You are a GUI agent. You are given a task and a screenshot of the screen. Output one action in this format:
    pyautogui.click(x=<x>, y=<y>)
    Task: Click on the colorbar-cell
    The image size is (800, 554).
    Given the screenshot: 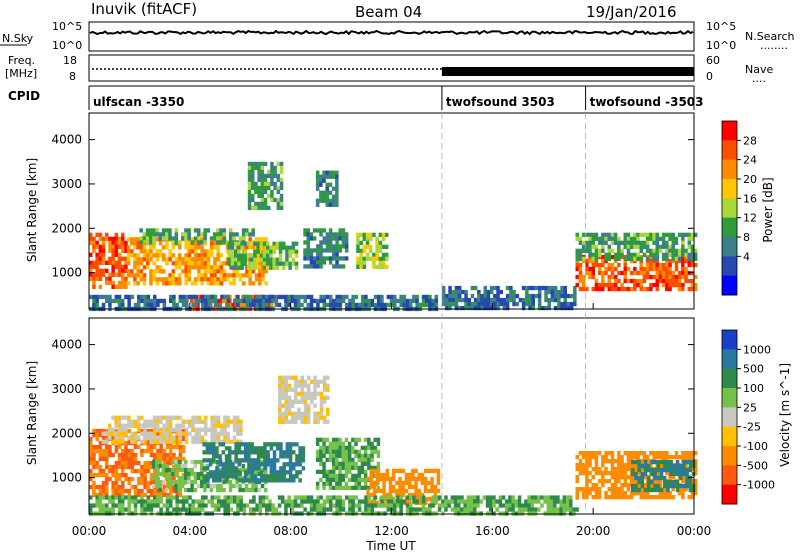 What is the action you would take?
    pyautogui.click(x=729, y=436)
    